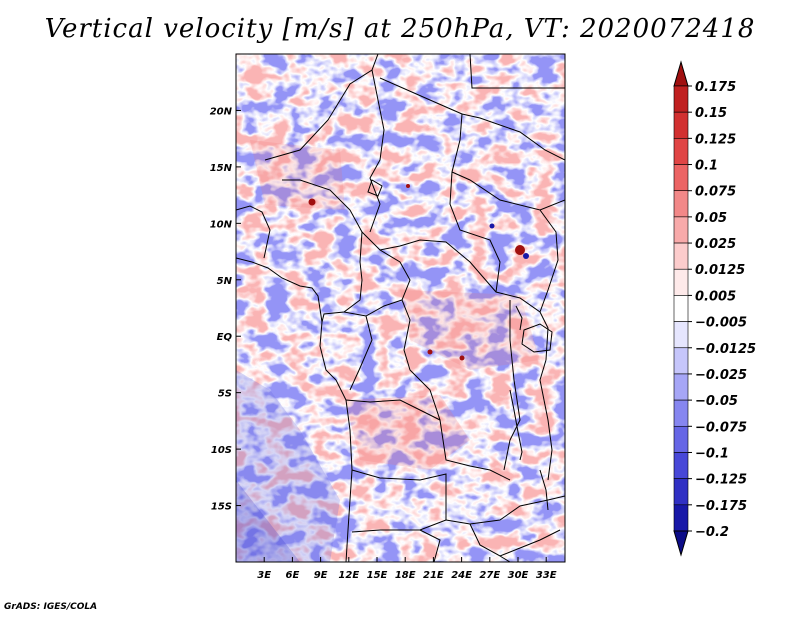 This screenshot has width=800, height=618. What do you see at coordinates (715, 139) in the screenshot?
I see `colorbar-level-label: 0.125` at bounding box center [715, 139].